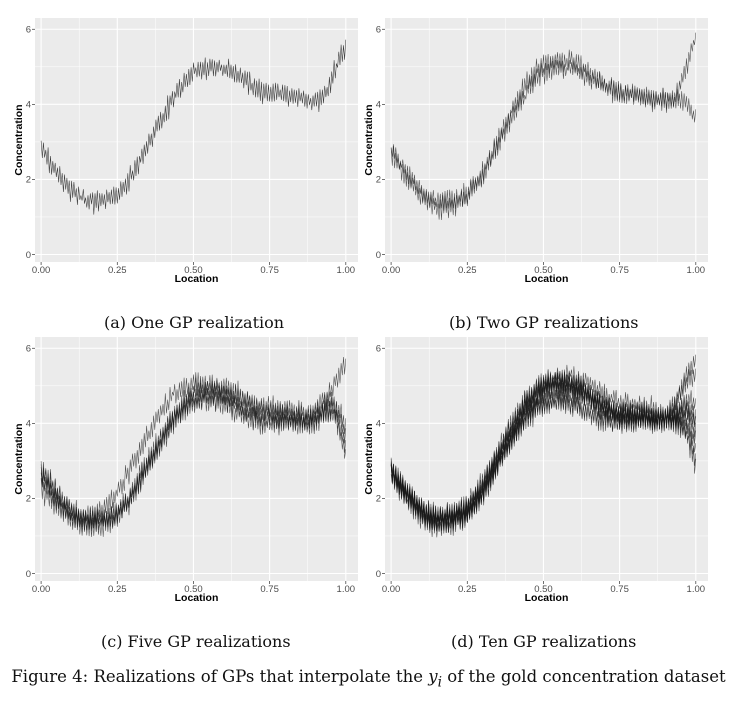  I want to click on panel-d-caption: (d) Ten GP realizations, so click(544, 641).